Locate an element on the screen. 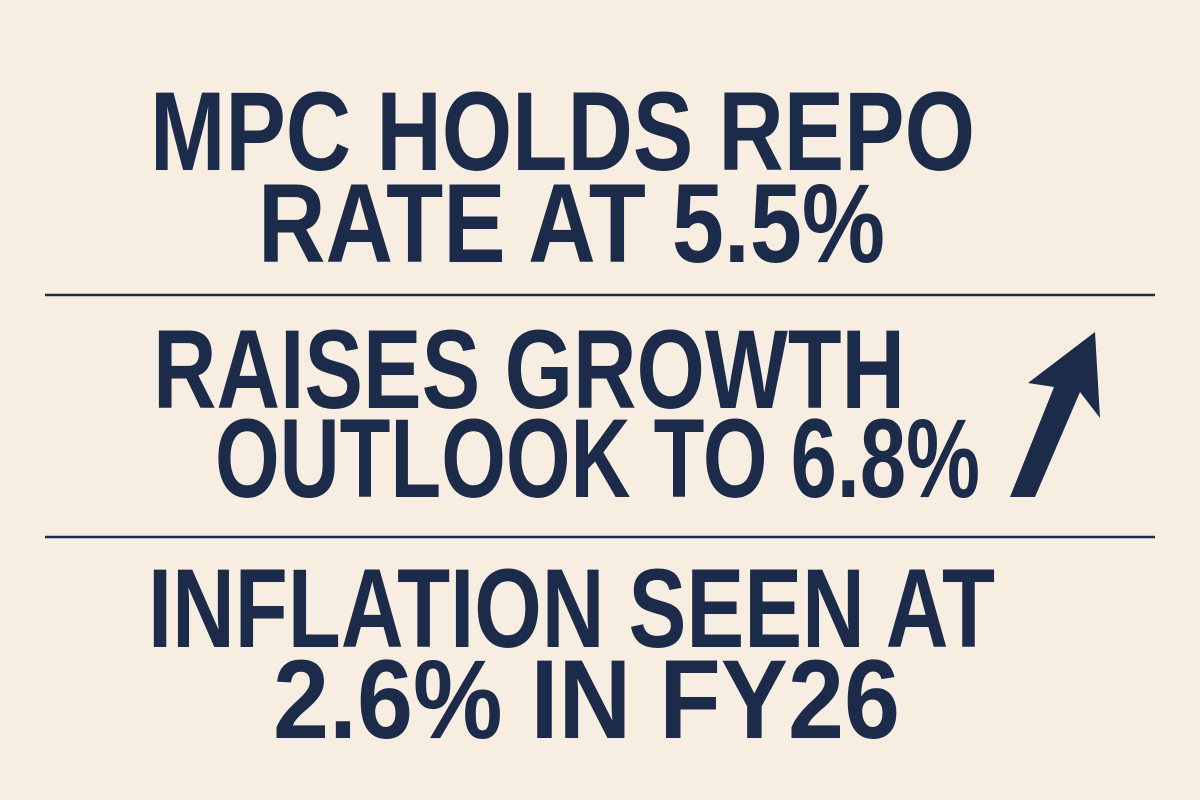 Image resolution: width=1200 pixels, height=800 pixels. headline-line: RAISES GROWTH is located at coordinates (529, 369).